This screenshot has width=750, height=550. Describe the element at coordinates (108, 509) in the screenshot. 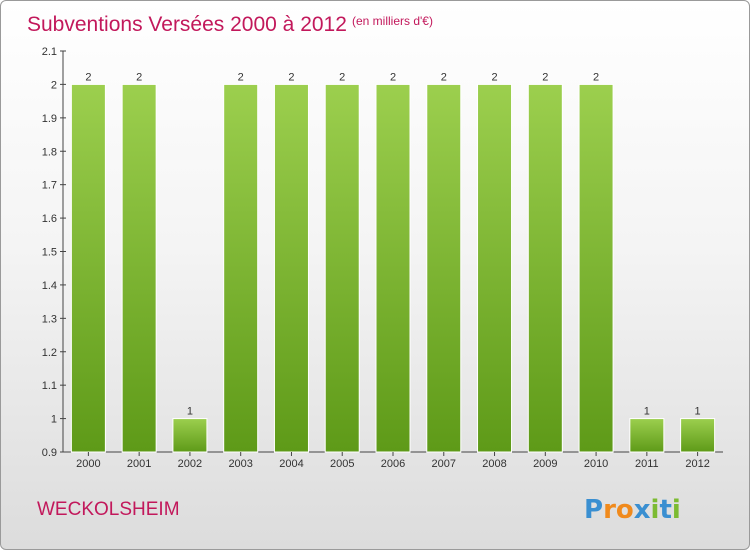

I see `commune-name: WECKOLSHEIM` at that location.